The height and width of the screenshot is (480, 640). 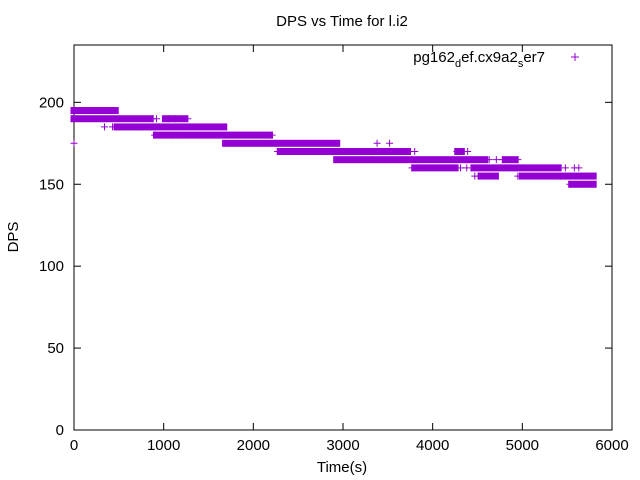 I want to click on y-tick-label: 100, so click(x=51, y=266).